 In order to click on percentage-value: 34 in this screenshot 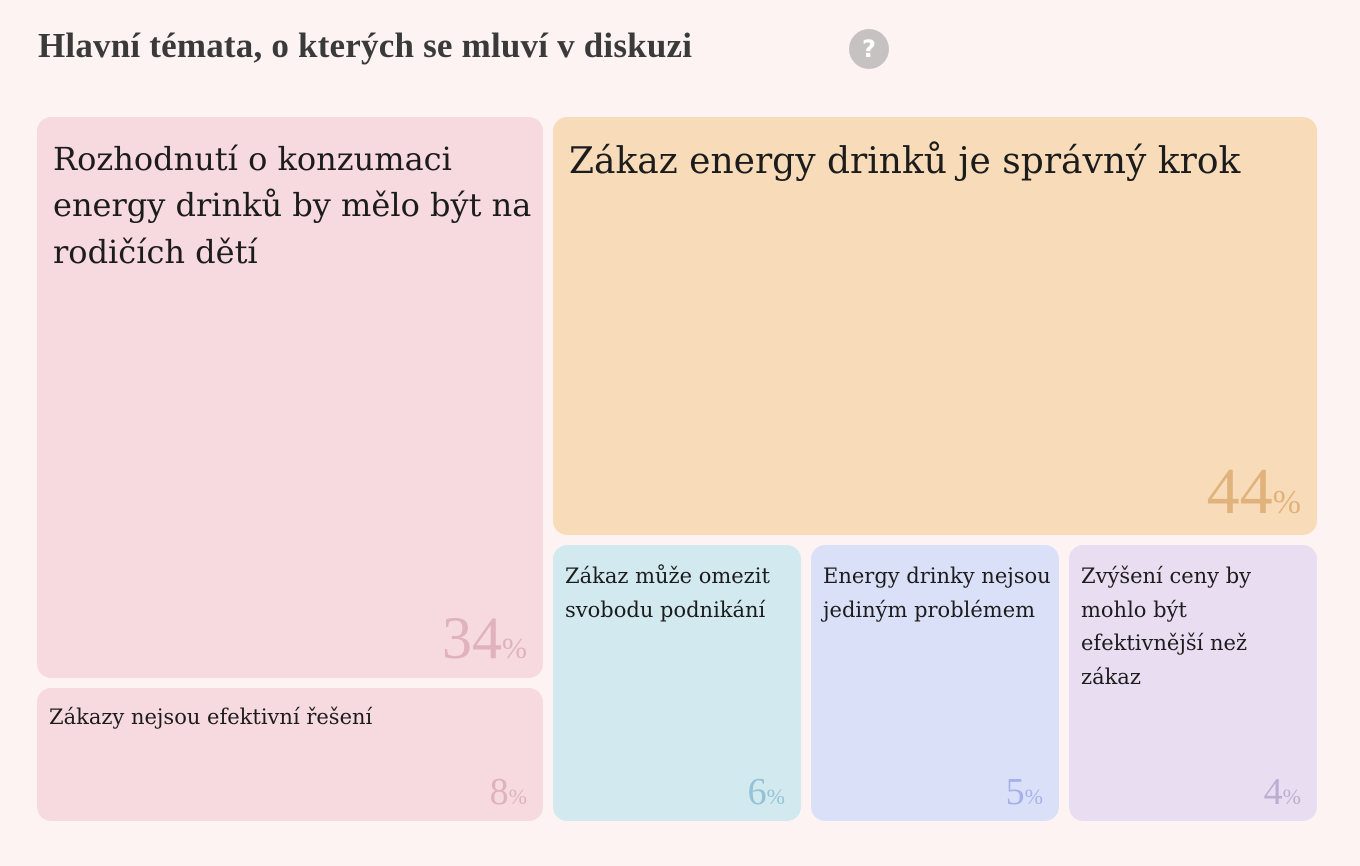, I will do `click(472, 638)`.